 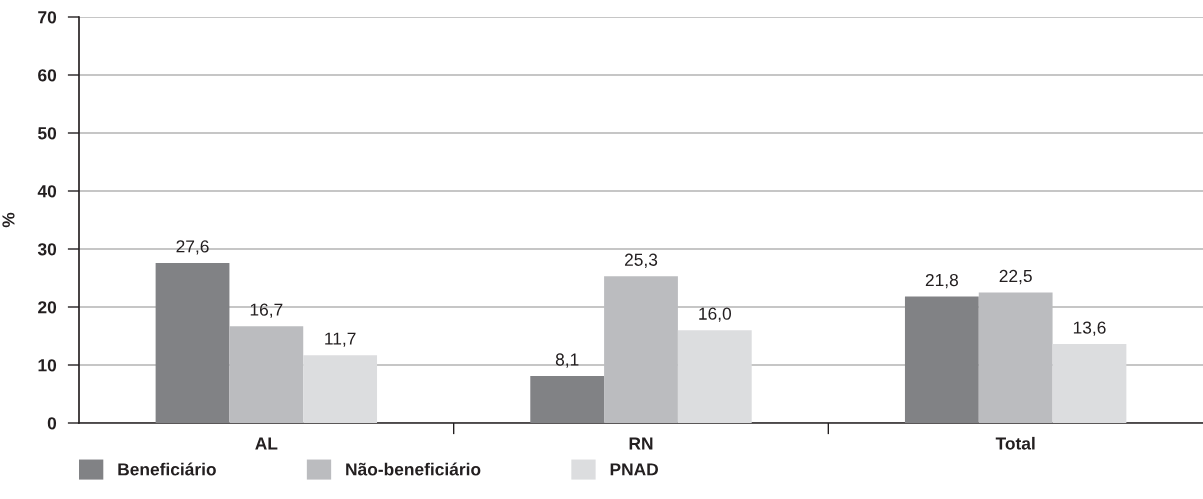 I want to click on x-tick-label: Total, so click(x=1015, y=443).